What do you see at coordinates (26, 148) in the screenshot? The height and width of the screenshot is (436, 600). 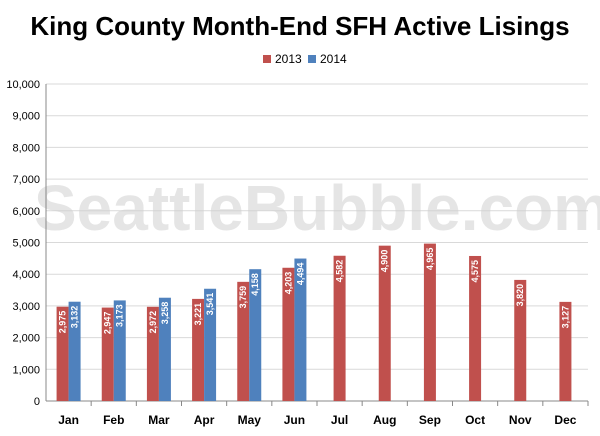 I see `y-tick-label: 8,000` at bounding box center [26, 148].